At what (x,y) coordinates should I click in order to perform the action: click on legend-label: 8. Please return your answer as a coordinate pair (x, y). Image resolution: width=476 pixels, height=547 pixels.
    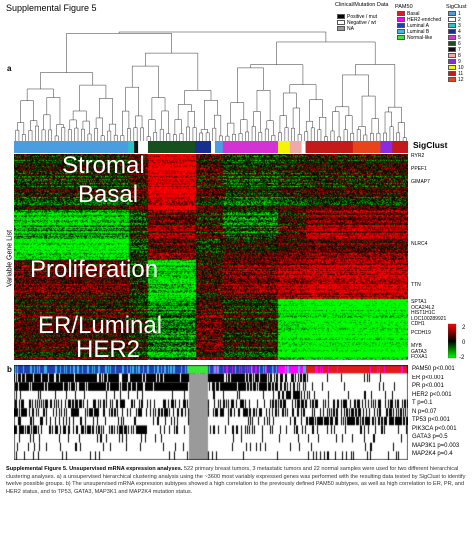
    Looking at the image, I should click on (459, 56).